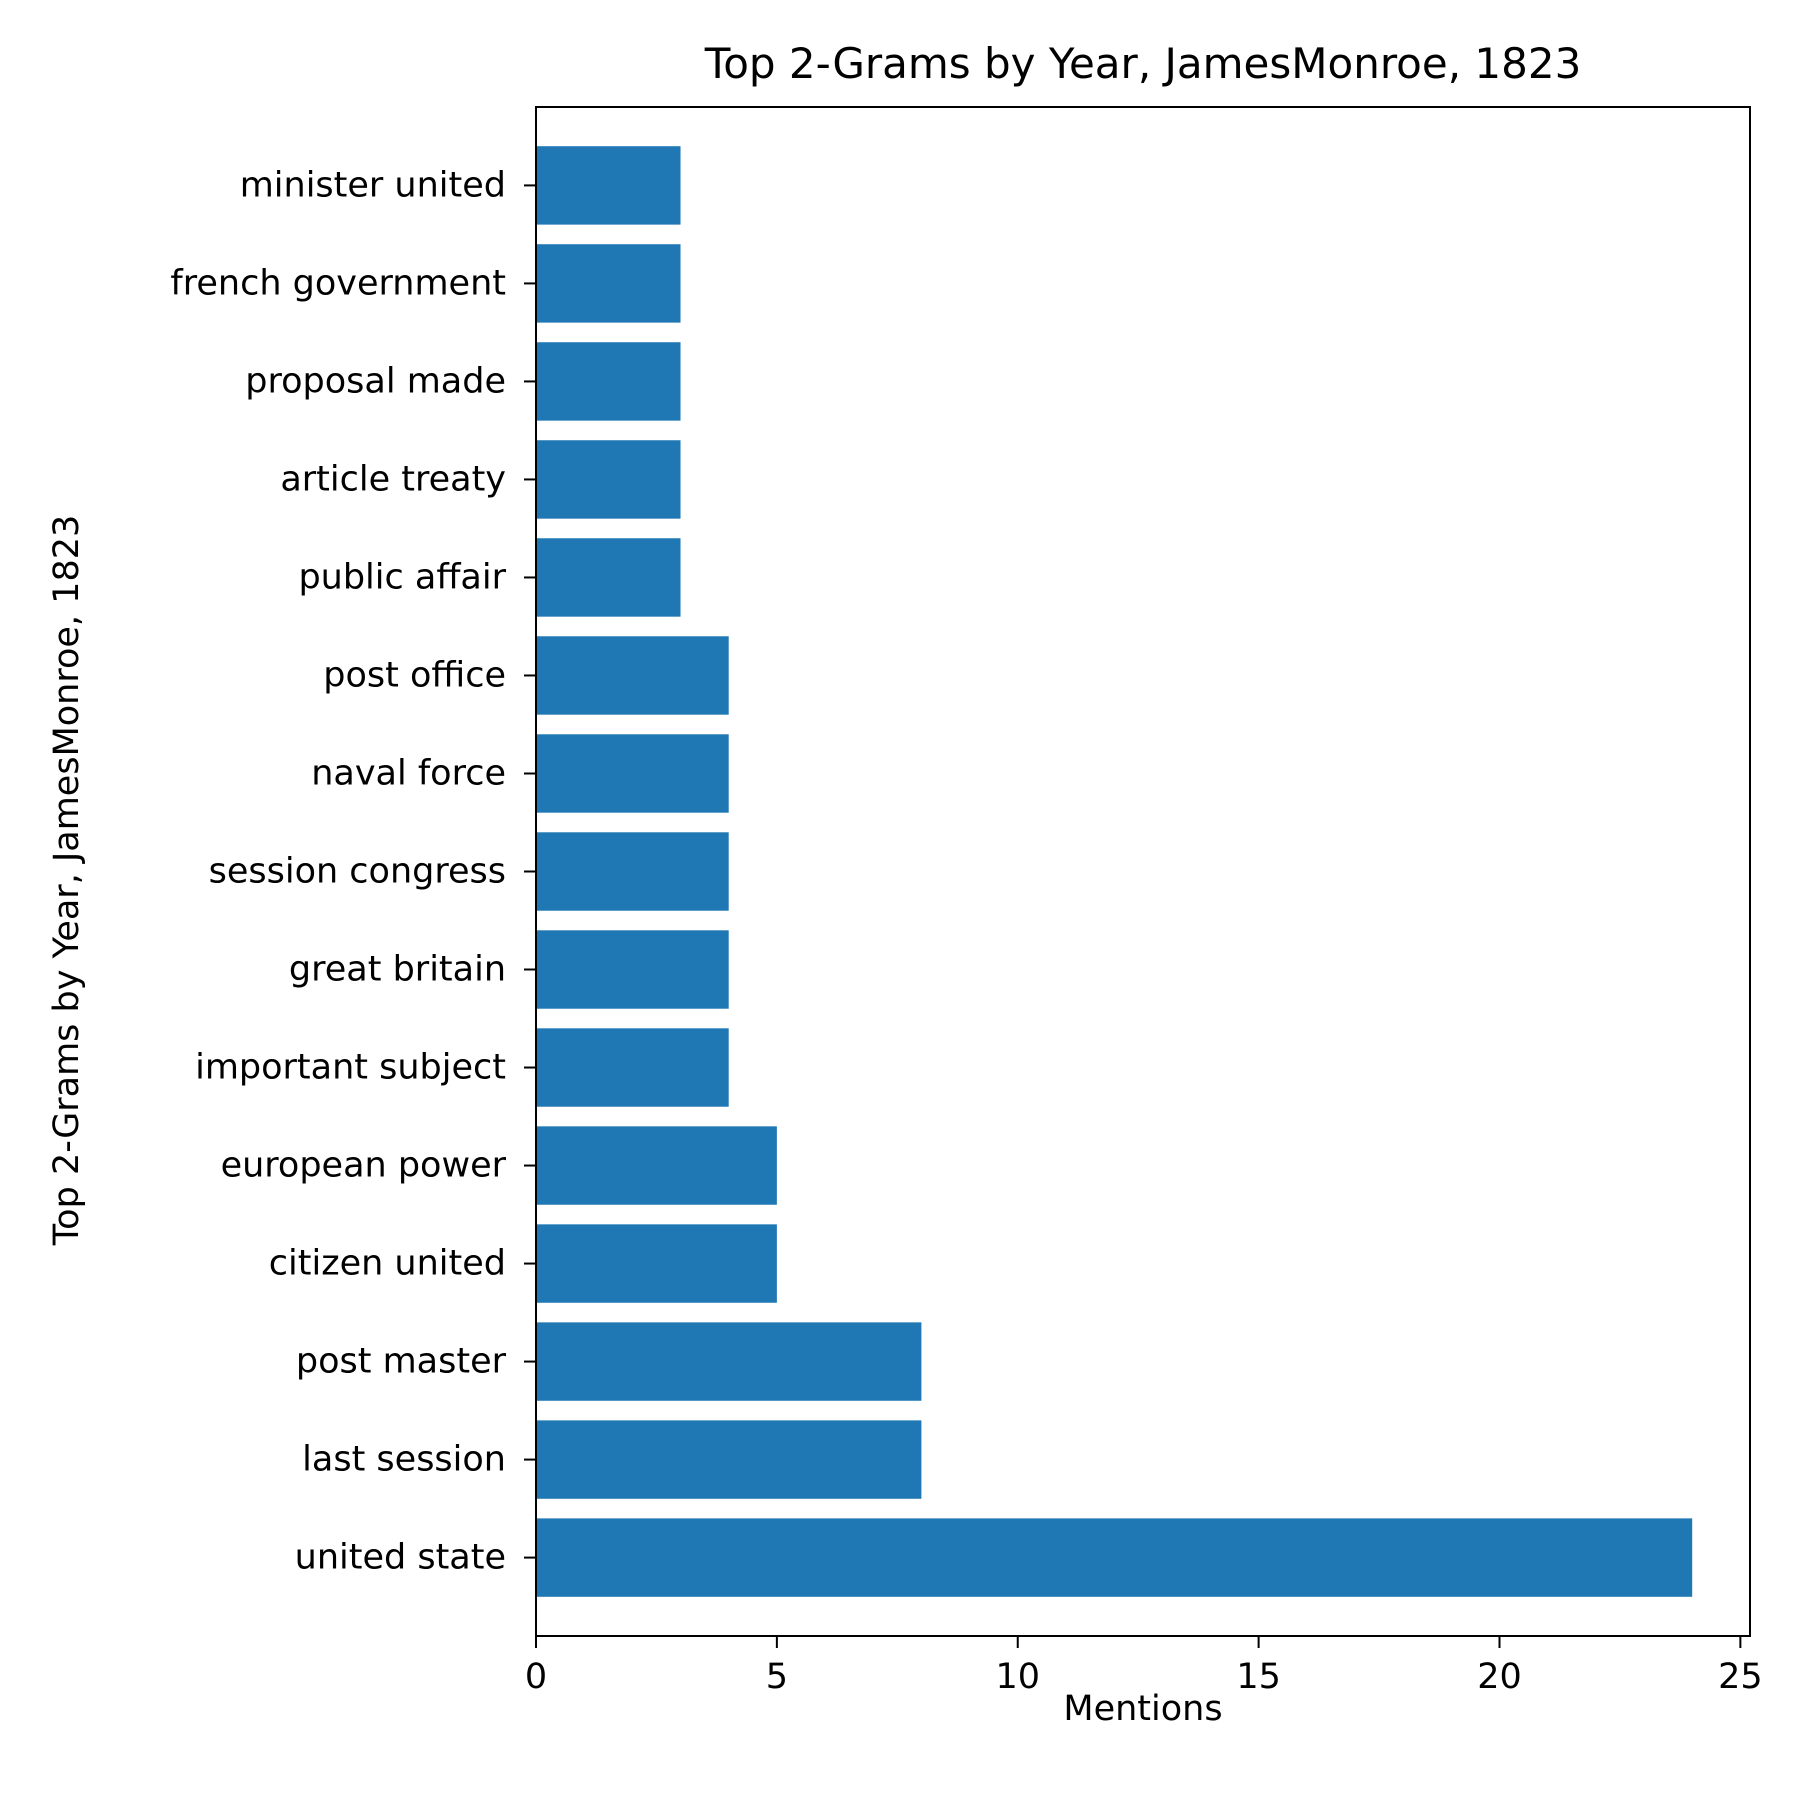 The image size is (1800, 1800). Describe the element at coordinates (408, 773) in the screenshot. I see `y-tick-label: naval force` at that location.